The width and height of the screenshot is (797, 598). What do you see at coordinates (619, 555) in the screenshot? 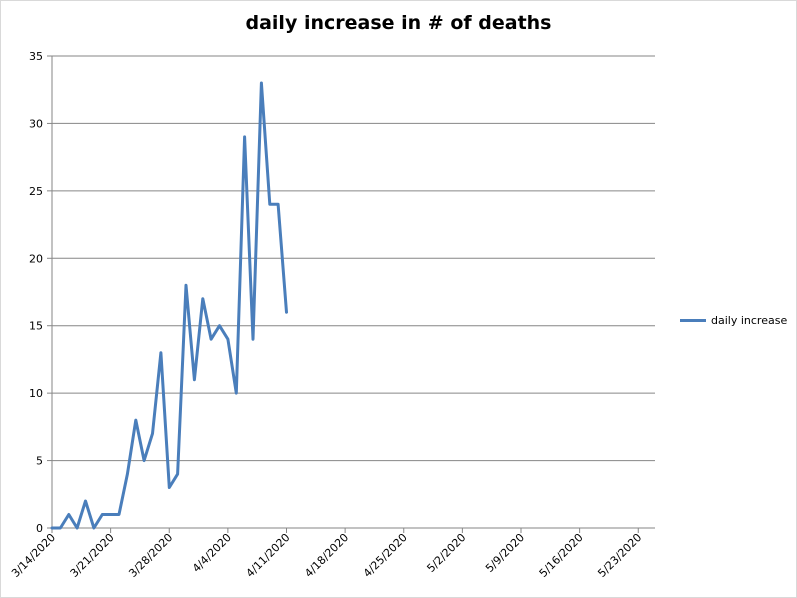
I see `x-tick-label: 5/23/2020` at bounding box center [619, 555].